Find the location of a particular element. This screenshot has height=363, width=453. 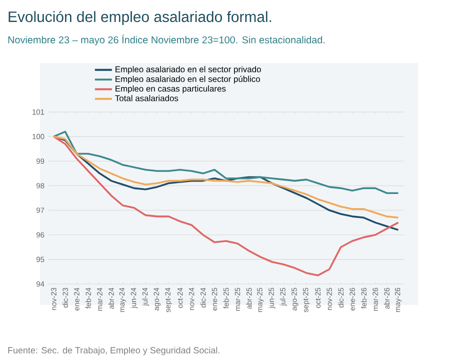

legend-label: Total asalariados is located at coordinates (146, 98).